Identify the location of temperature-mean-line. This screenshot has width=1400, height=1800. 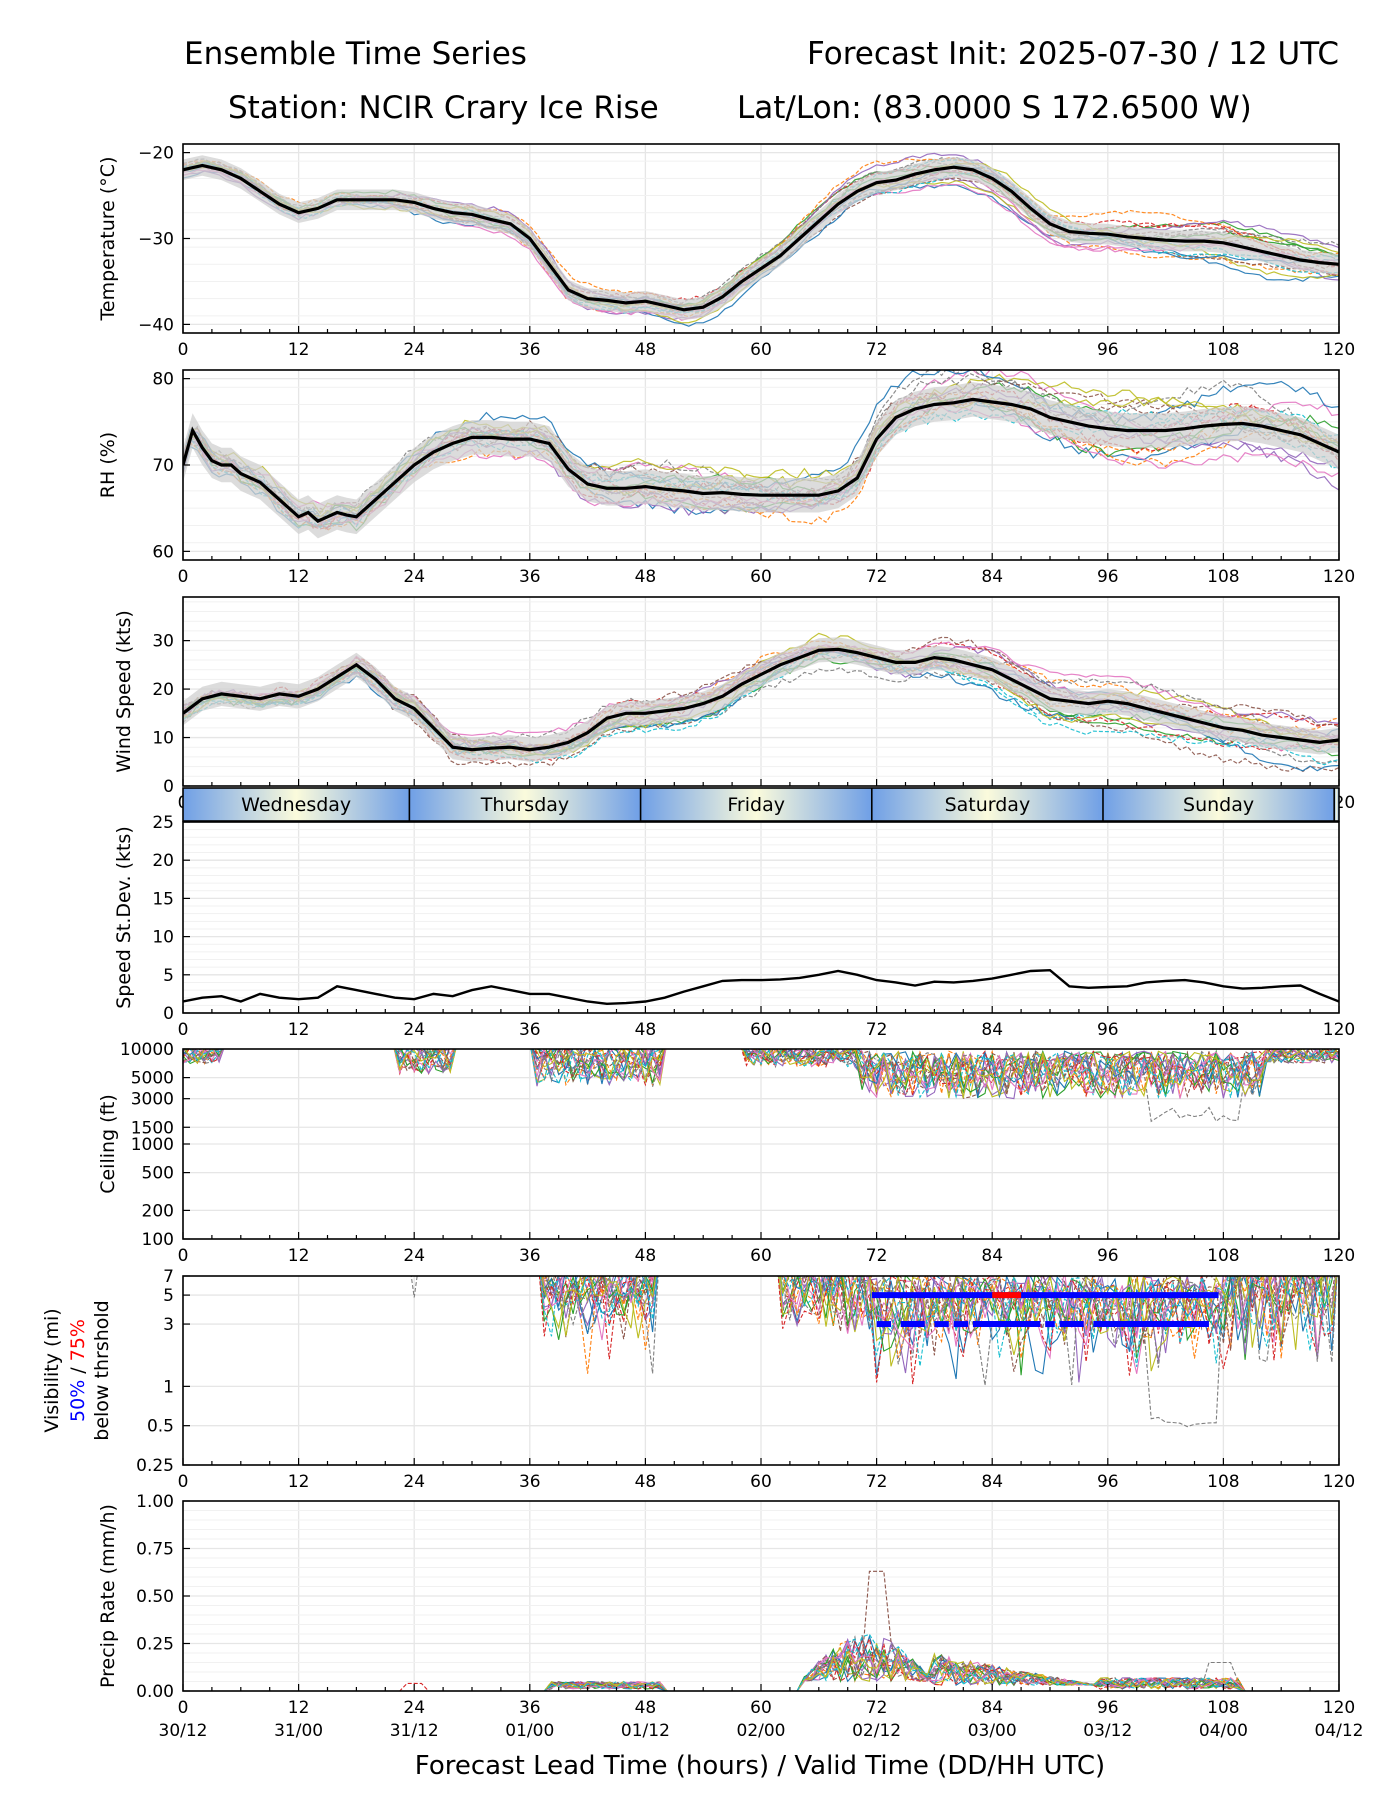
(761, 237).